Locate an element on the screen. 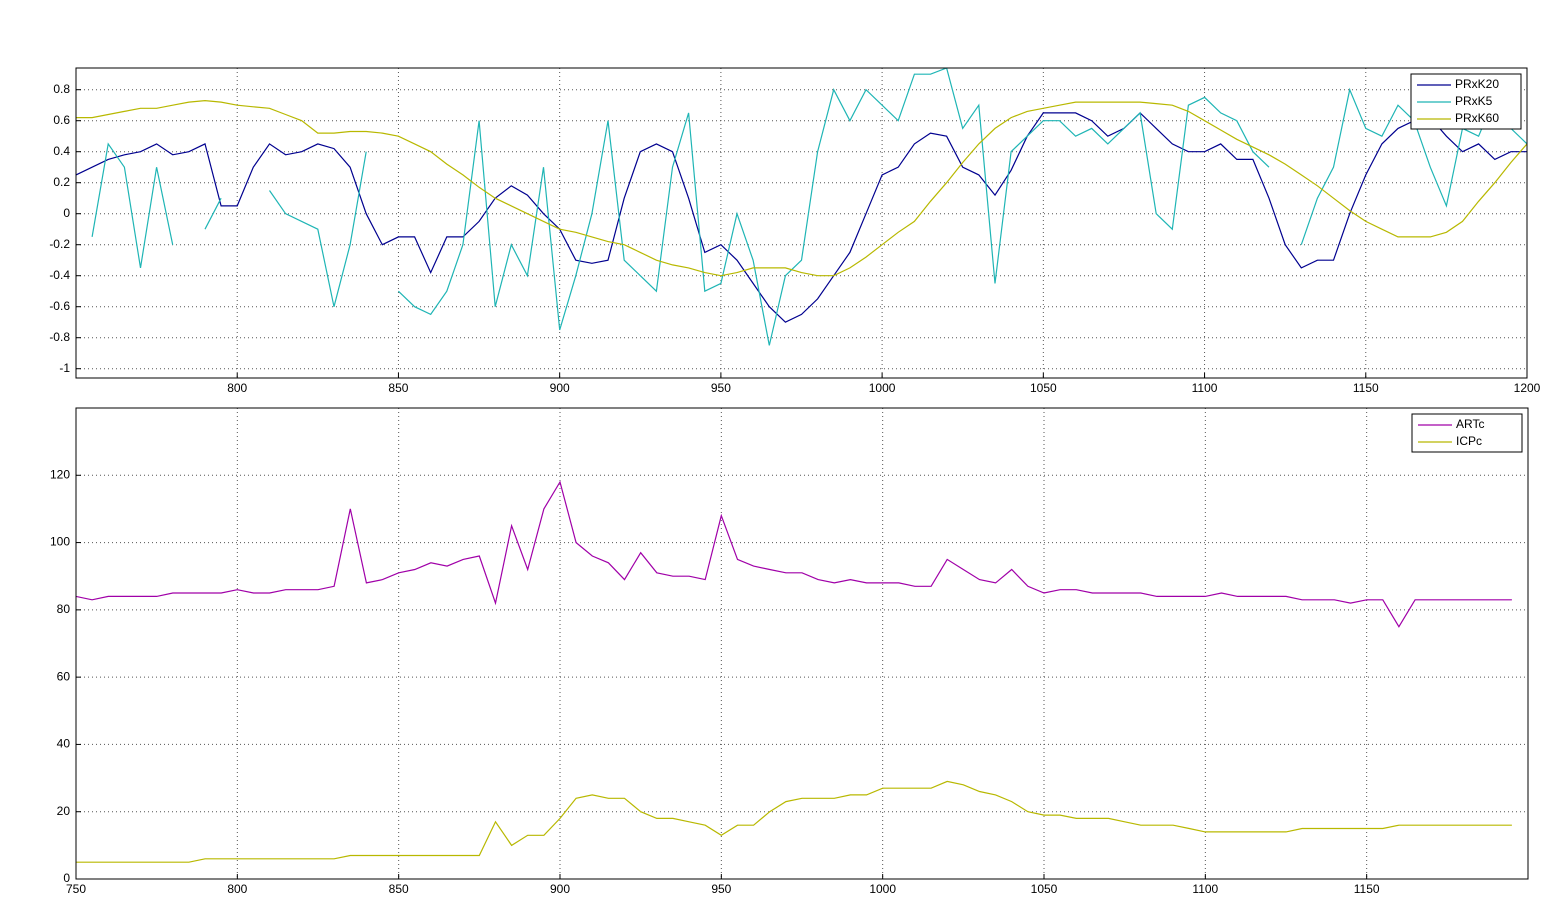 This screenshot has height=910, width=1562. y-tick-label: 0.6 is located at coordinates (61, 120).